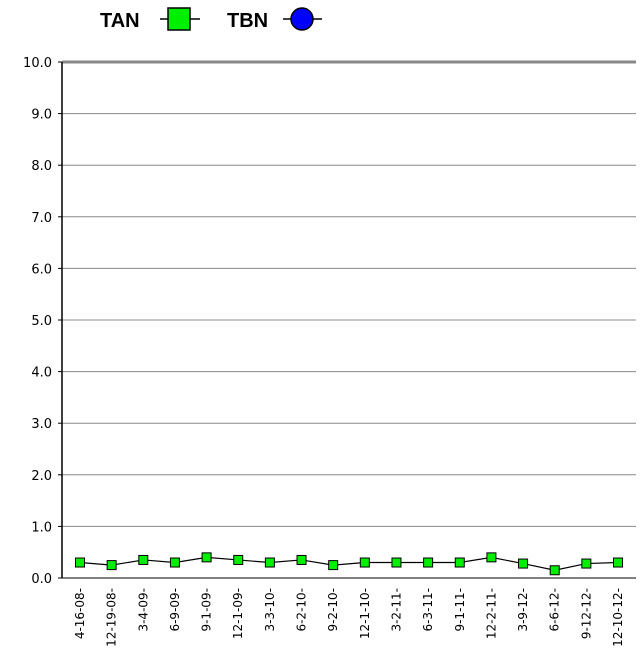 The width and height of the screenshot is (640, 663). What do you see at coordinates (41, 218) in the screenshot?
I see `y-tick-label: 7.0` at bounding box center [41, 218].